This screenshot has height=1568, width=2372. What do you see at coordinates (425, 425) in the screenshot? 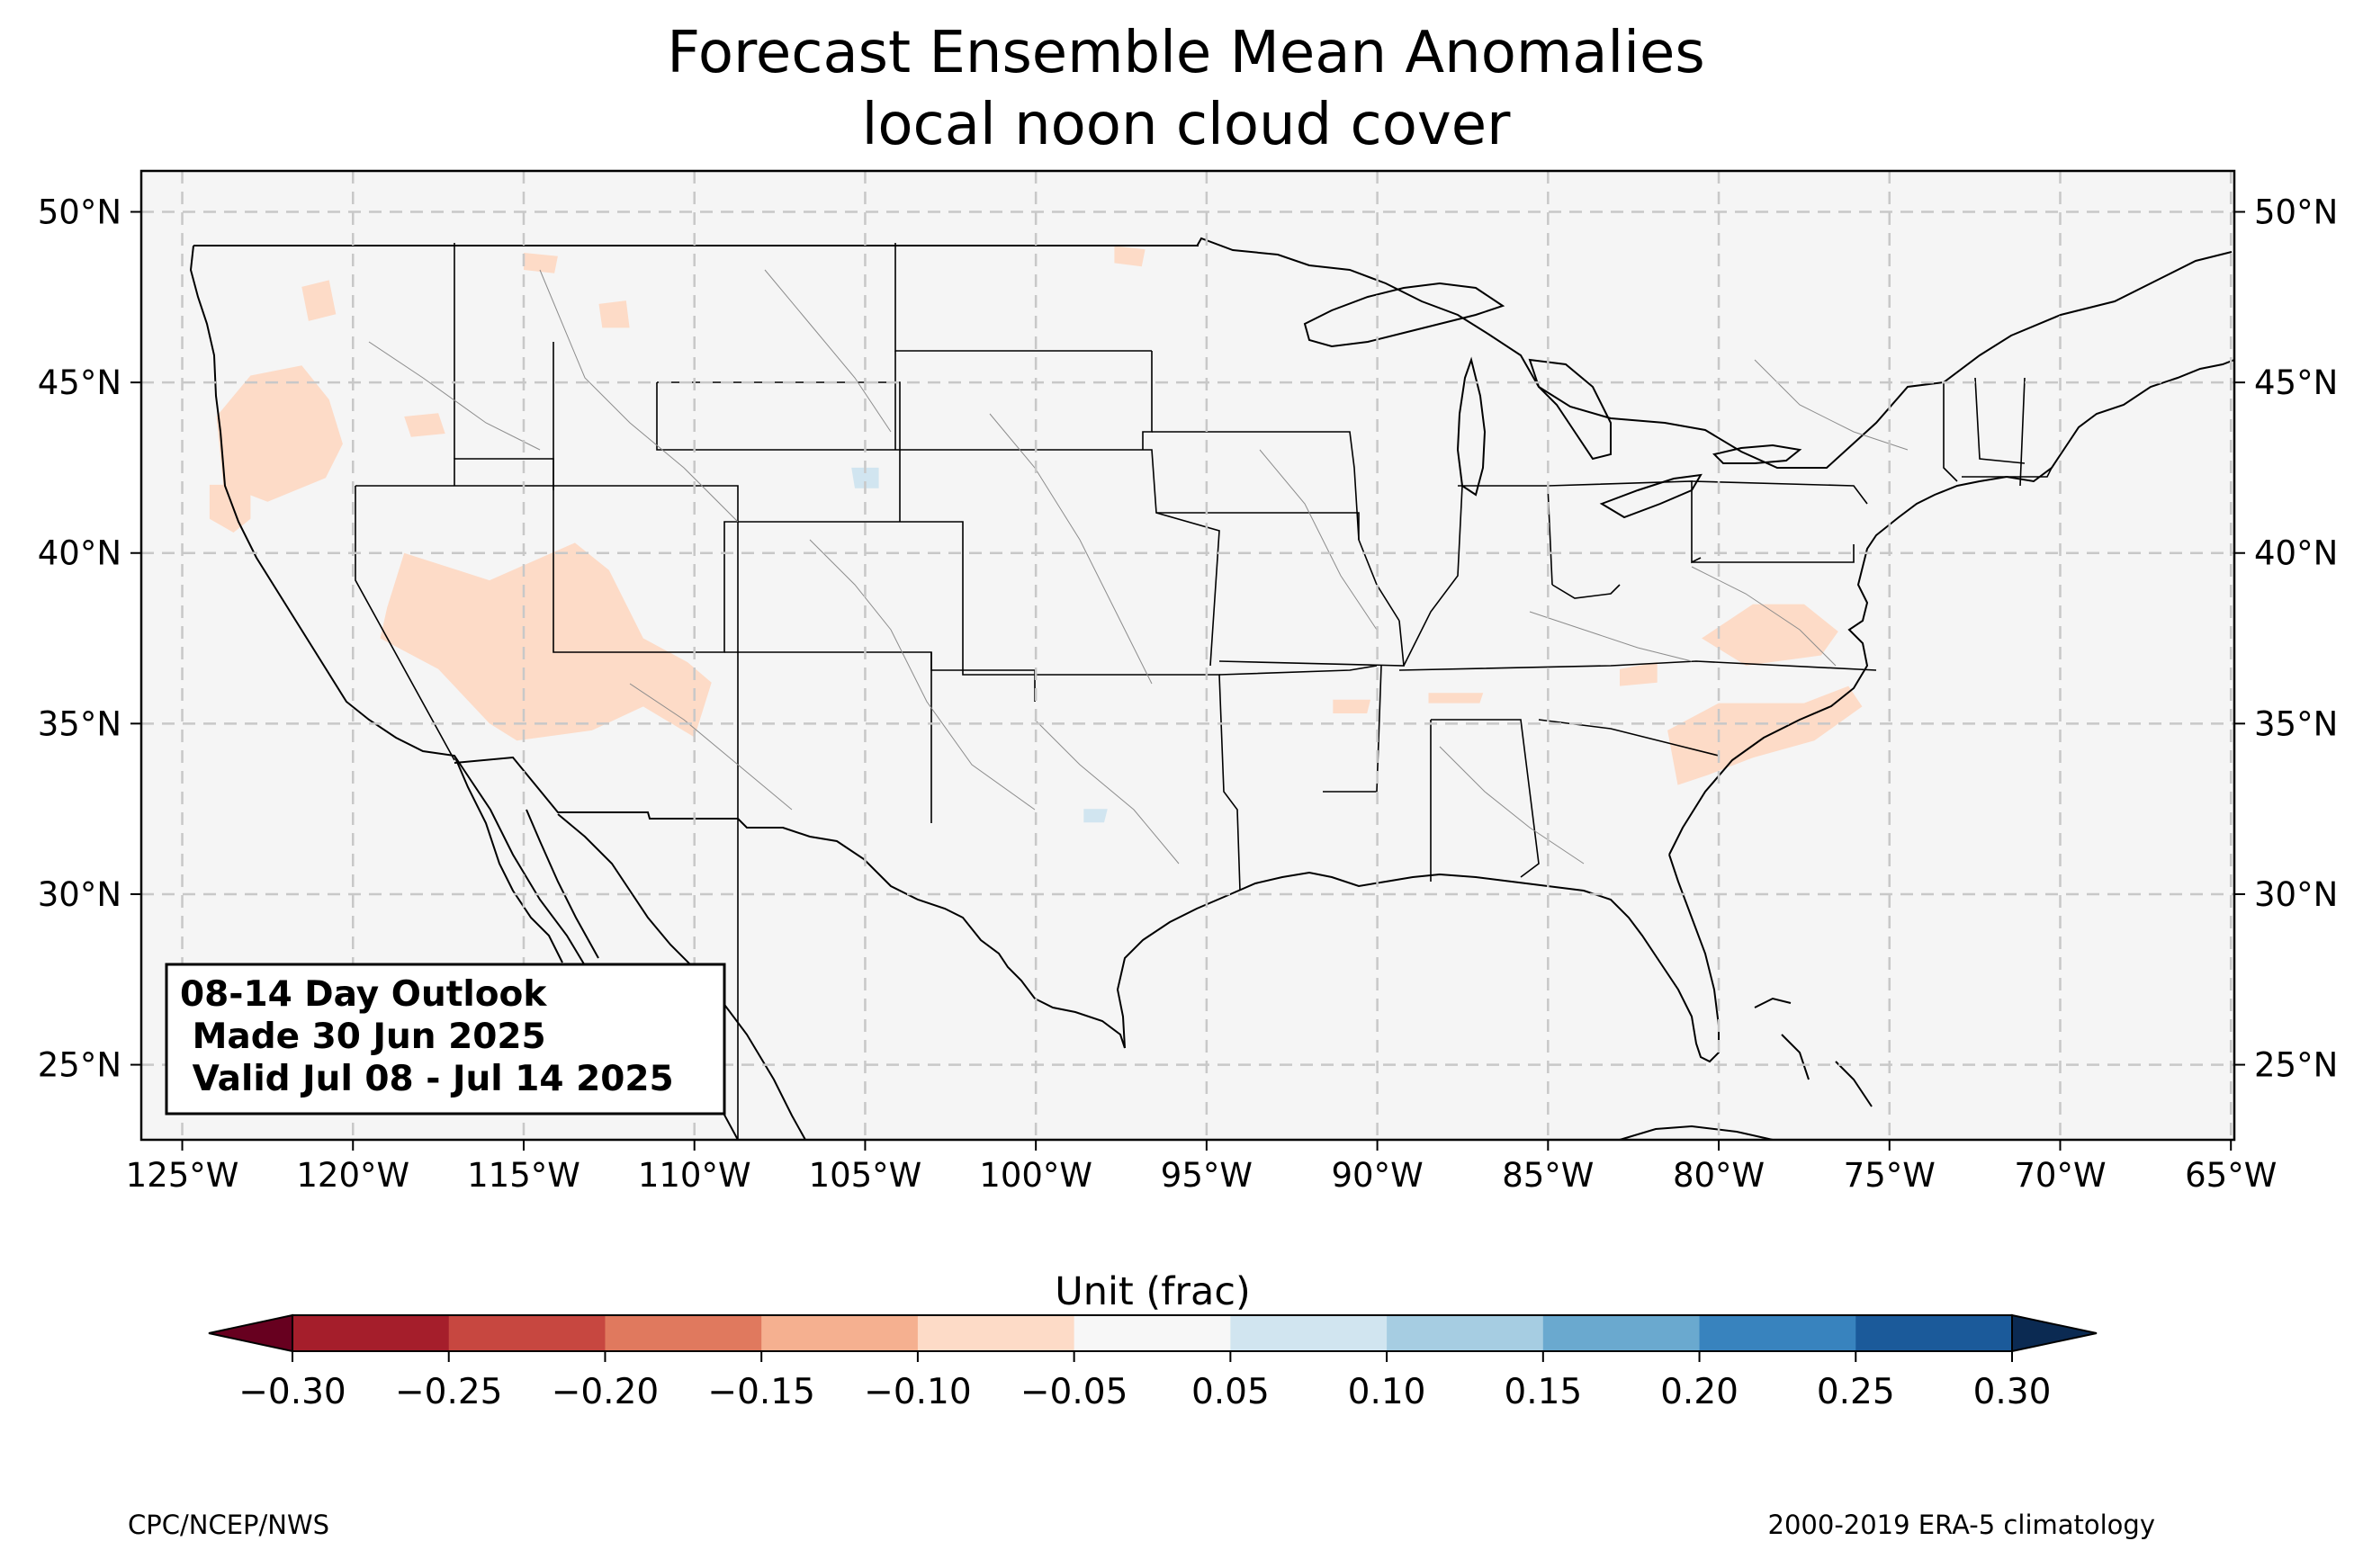
I see `anomaly-region-eastern-oregon` at bounding box center [425, 425].